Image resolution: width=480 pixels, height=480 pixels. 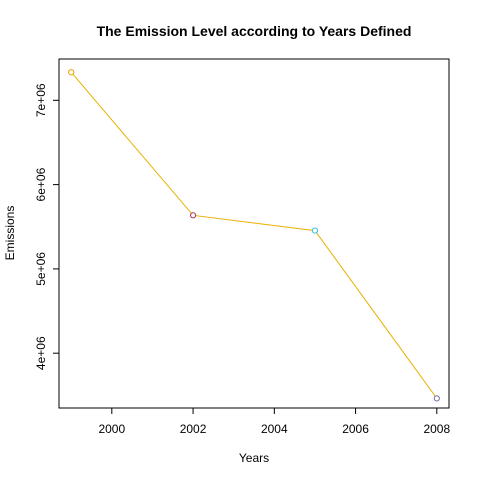 I want to click on y-axis-label: Emissions, so click(x=10, y=233).